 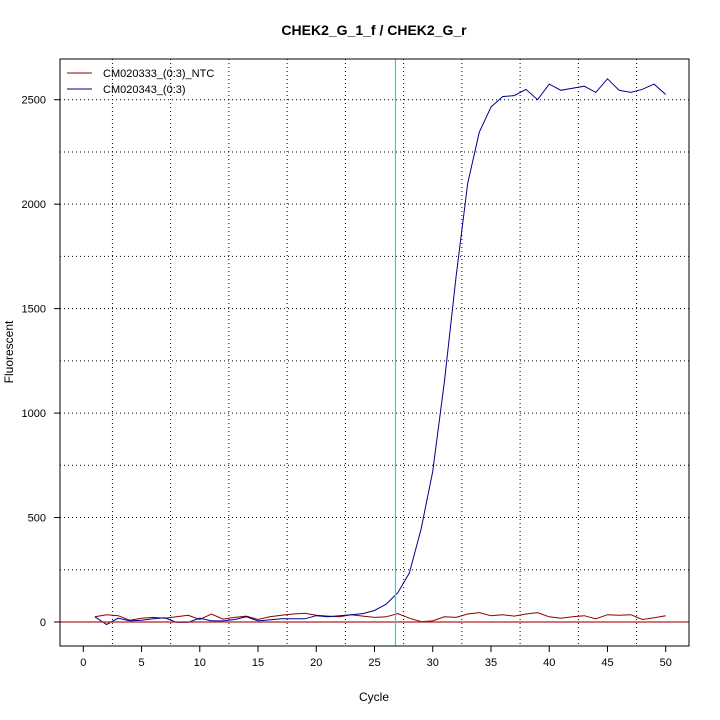 What do you see at coordinates (666, 663) in the screenshot?
I see `x-tick-label: 50` at bounding box center [666, 663].